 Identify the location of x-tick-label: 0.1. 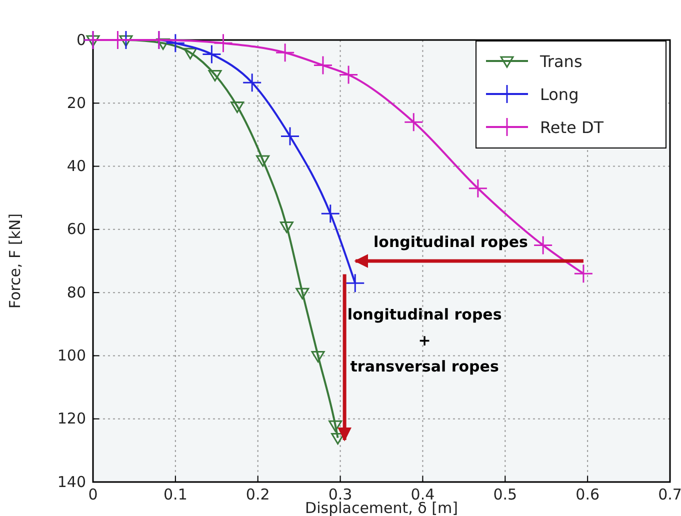
(176, 494).